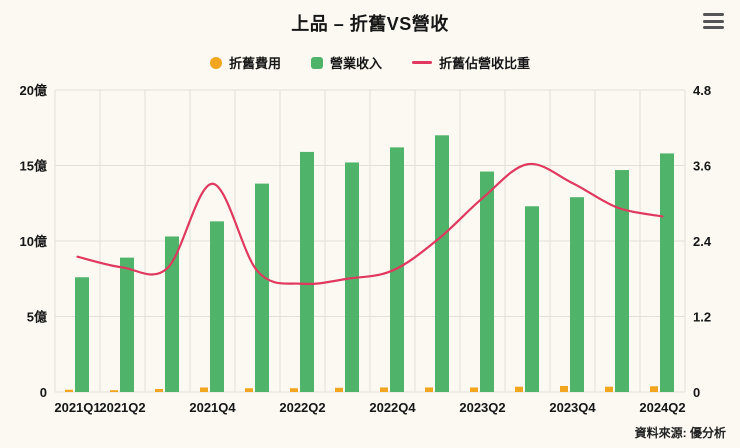  I want to click on revenue-marker-icon, so click(316, 62).